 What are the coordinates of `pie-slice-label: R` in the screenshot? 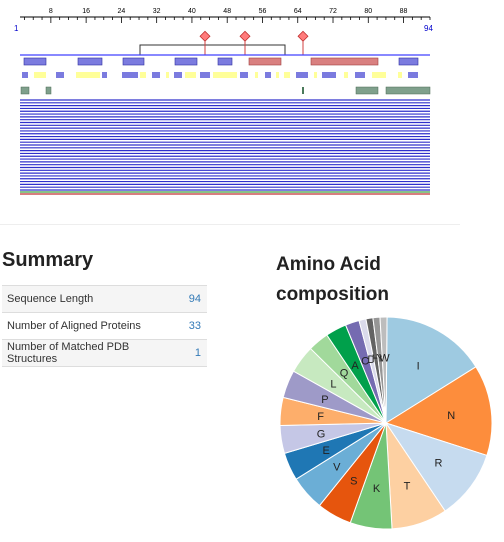 It's located at (439, 464).